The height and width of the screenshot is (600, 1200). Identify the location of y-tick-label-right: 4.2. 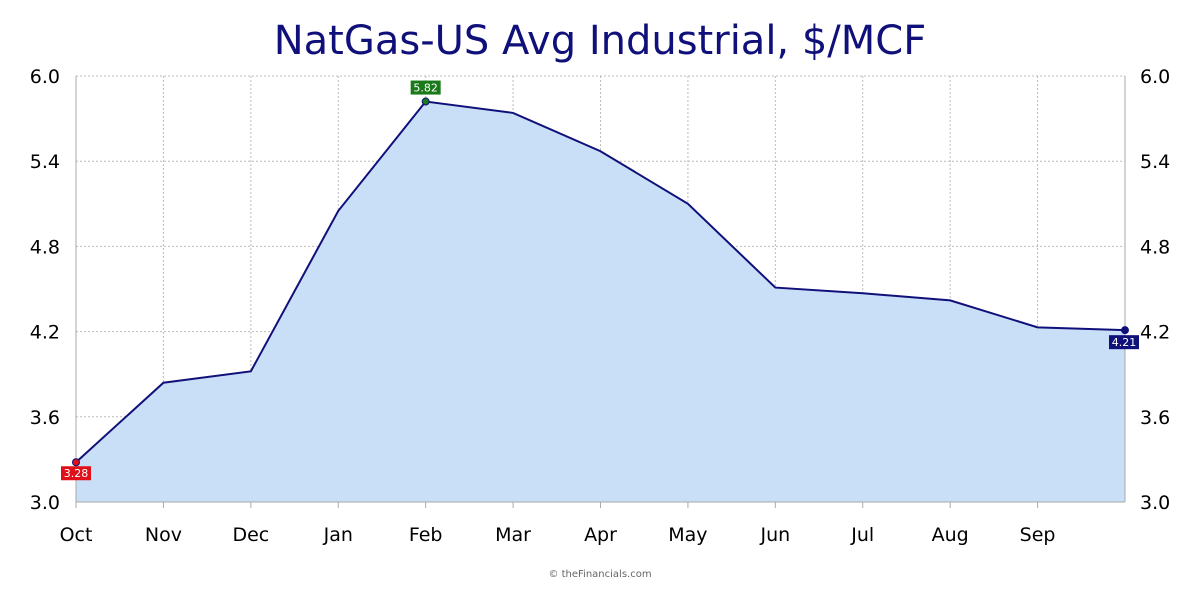
(1155, 333).